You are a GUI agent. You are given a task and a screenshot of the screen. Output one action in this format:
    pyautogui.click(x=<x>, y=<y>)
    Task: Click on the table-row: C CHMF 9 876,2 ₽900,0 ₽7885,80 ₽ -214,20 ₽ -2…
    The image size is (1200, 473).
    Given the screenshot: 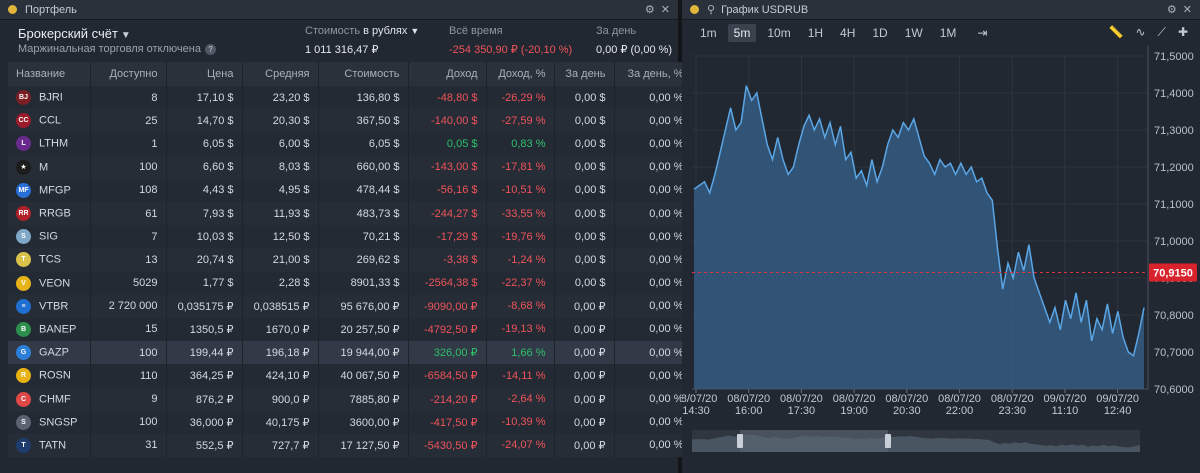 What is the action you would take?
    pyautogui.click(x=350, y=399)
    